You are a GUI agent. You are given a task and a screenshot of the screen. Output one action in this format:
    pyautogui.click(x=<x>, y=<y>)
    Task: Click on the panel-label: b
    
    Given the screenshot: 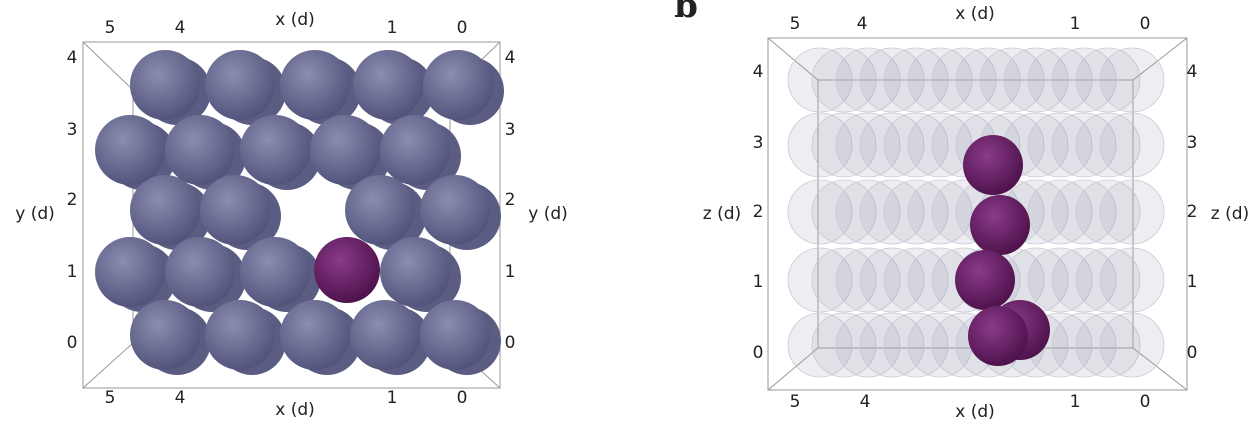 What is the action you would take?
    pyautogui.click(x=686, y=13)
    